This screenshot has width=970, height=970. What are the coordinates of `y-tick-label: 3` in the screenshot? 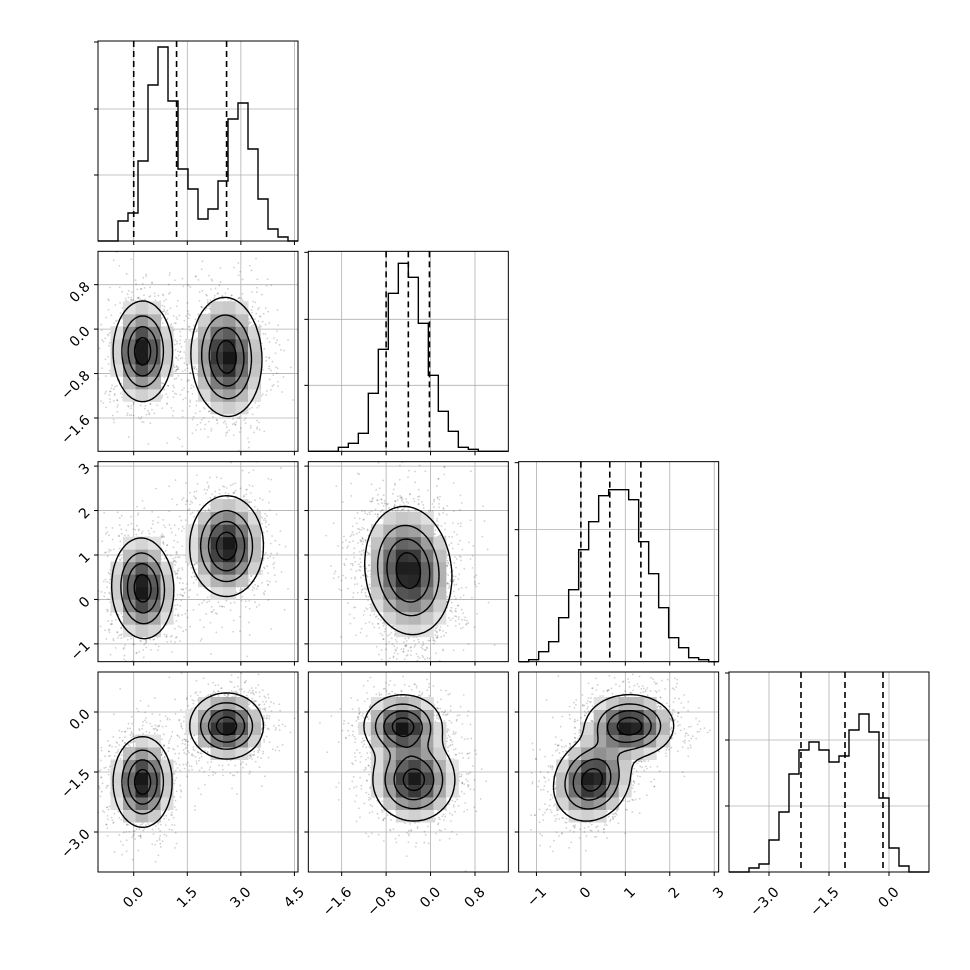 It's located at (85, 469).